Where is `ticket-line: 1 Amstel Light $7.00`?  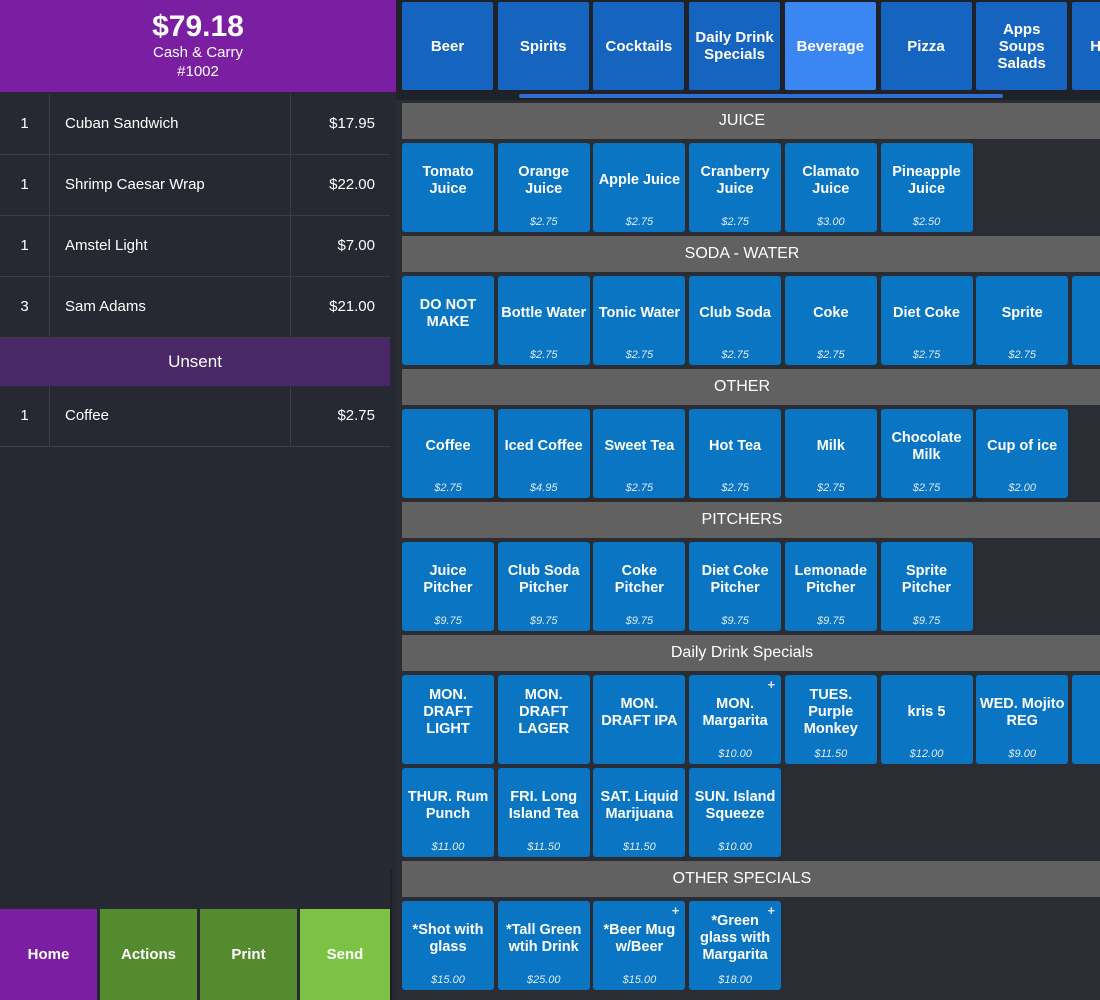 ticket-line: 1 Amstel Light $7.00 is located at coordinates (195, 246).